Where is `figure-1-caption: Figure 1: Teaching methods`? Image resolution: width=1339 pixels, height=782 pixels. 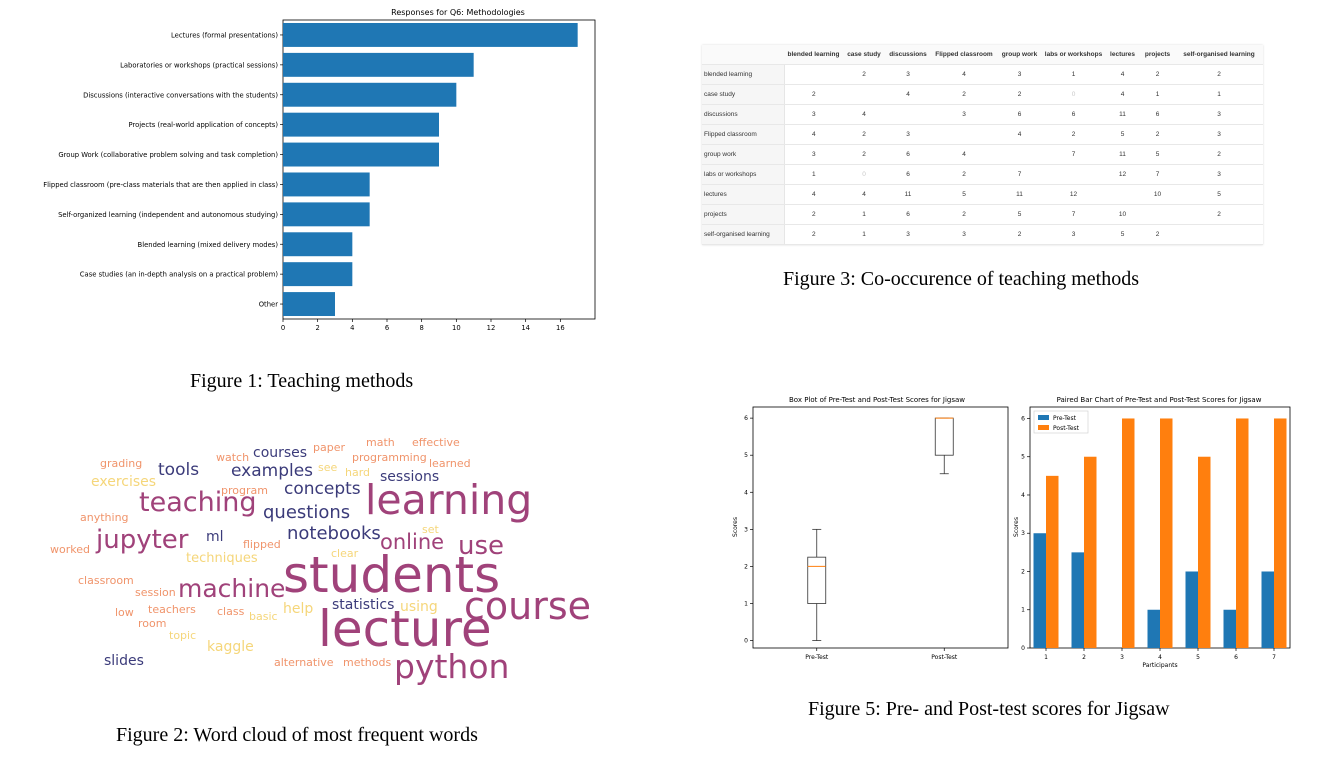
figure-1-caption: Figure 1: Teaching methods is located at coordinates (302, 381).